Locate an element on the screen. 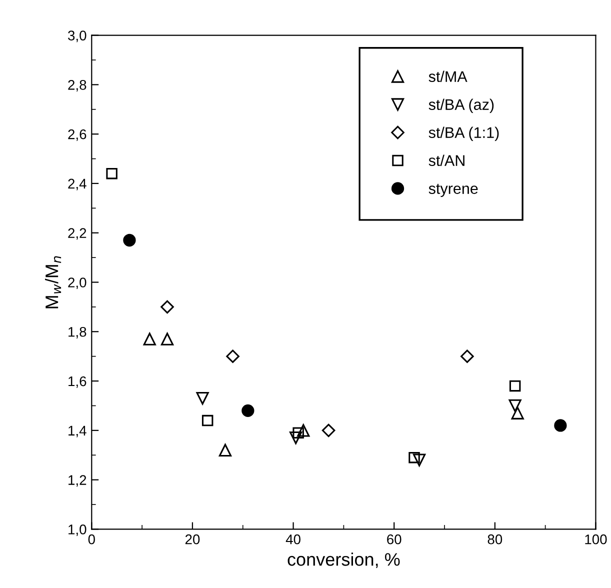  y-tick-label: 2,0 is located at coordinates (77, 284).